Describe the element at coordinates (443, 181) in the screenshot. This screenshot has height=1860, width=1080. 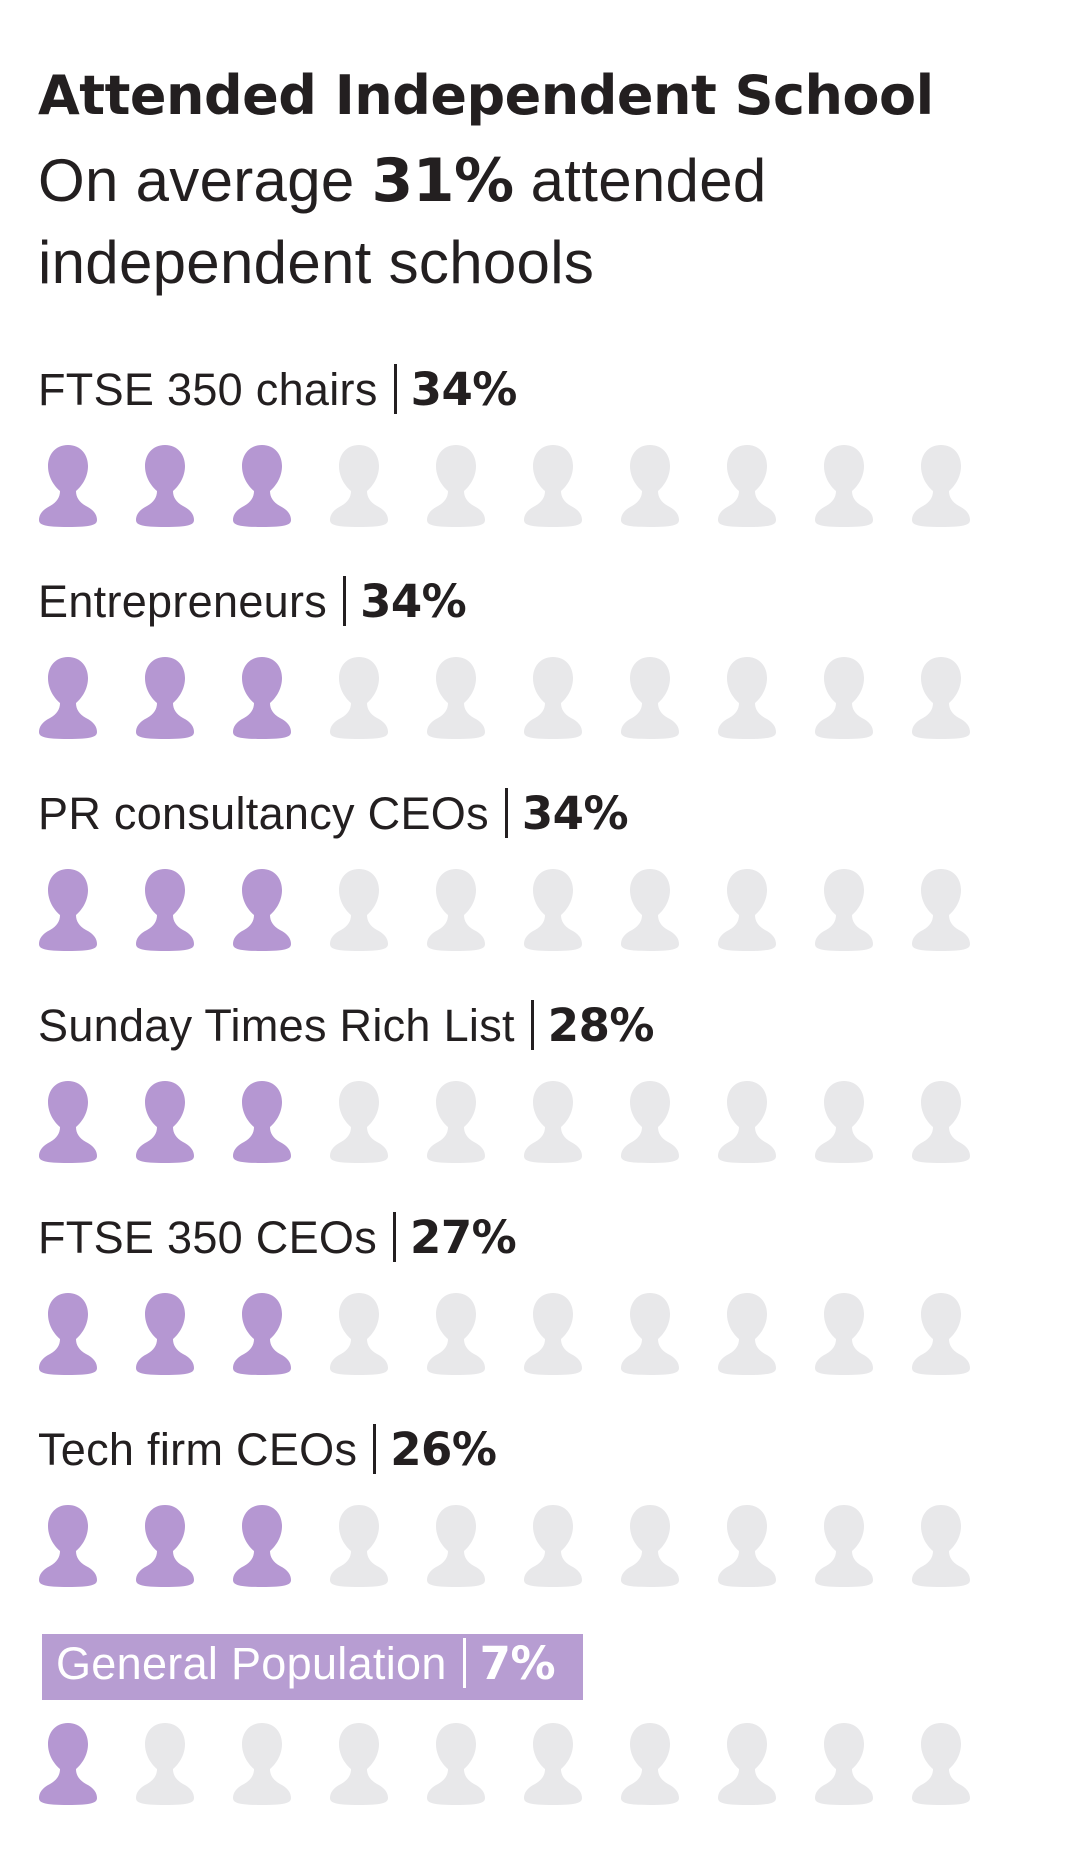
I see `subtitle-average-value: 31%` at that location.